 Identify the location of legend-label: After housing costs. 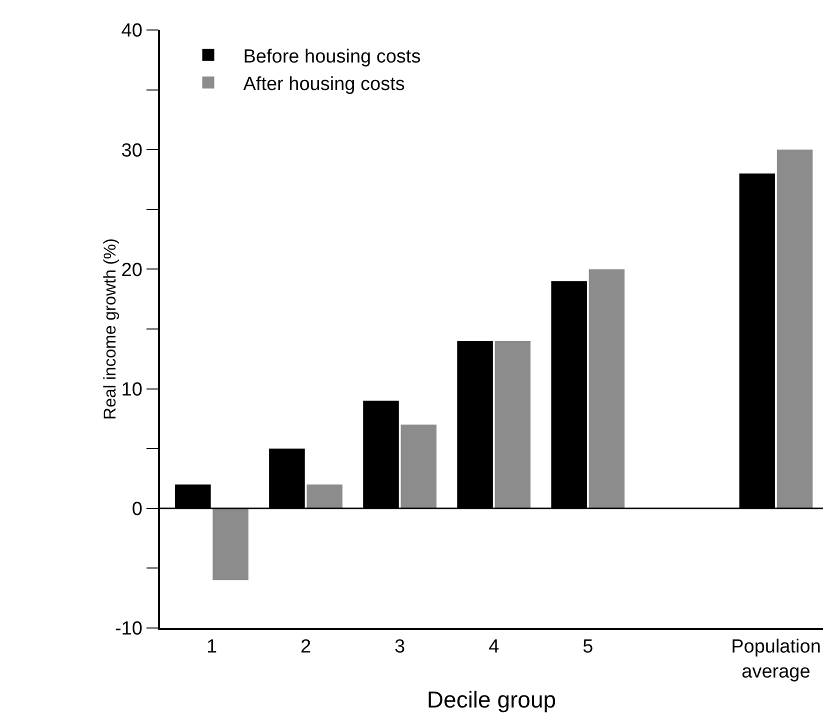
(324, 84).